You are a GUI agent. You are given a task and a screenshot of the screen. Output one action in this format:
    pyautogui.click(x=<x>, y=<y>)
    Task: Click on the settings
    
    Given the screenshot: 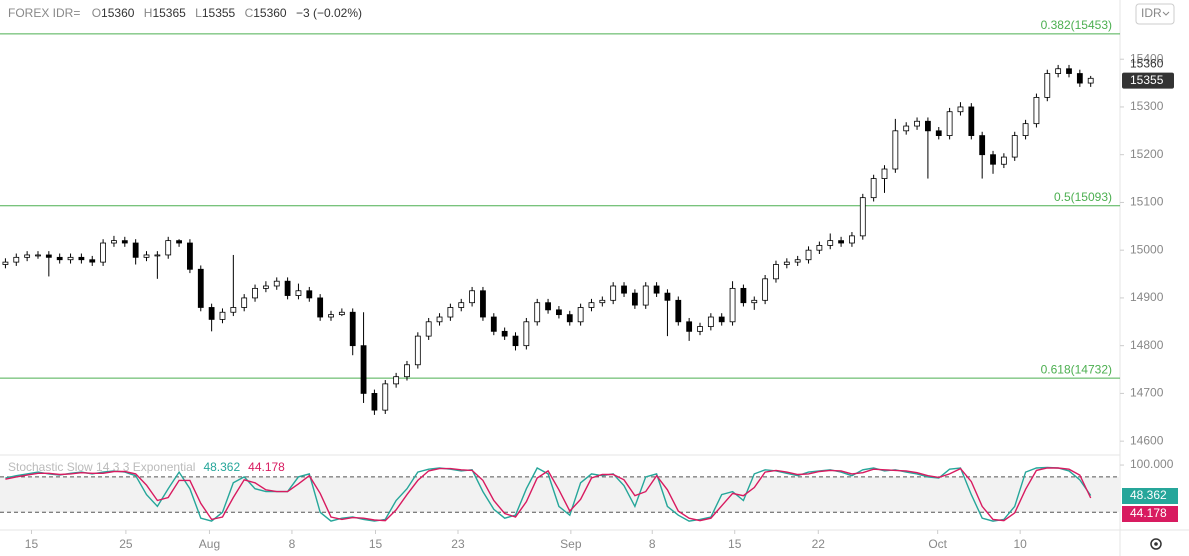 What is the action you would take?
    pyautogui.click(x=1156, y=544)
    